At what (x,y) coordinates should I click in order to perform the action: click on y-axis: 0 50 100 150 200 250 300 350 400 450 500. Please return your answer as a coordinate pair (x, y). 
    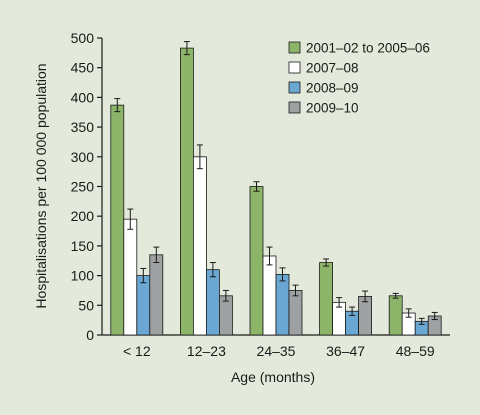
    Looking at the image, I should click on (87, 186).